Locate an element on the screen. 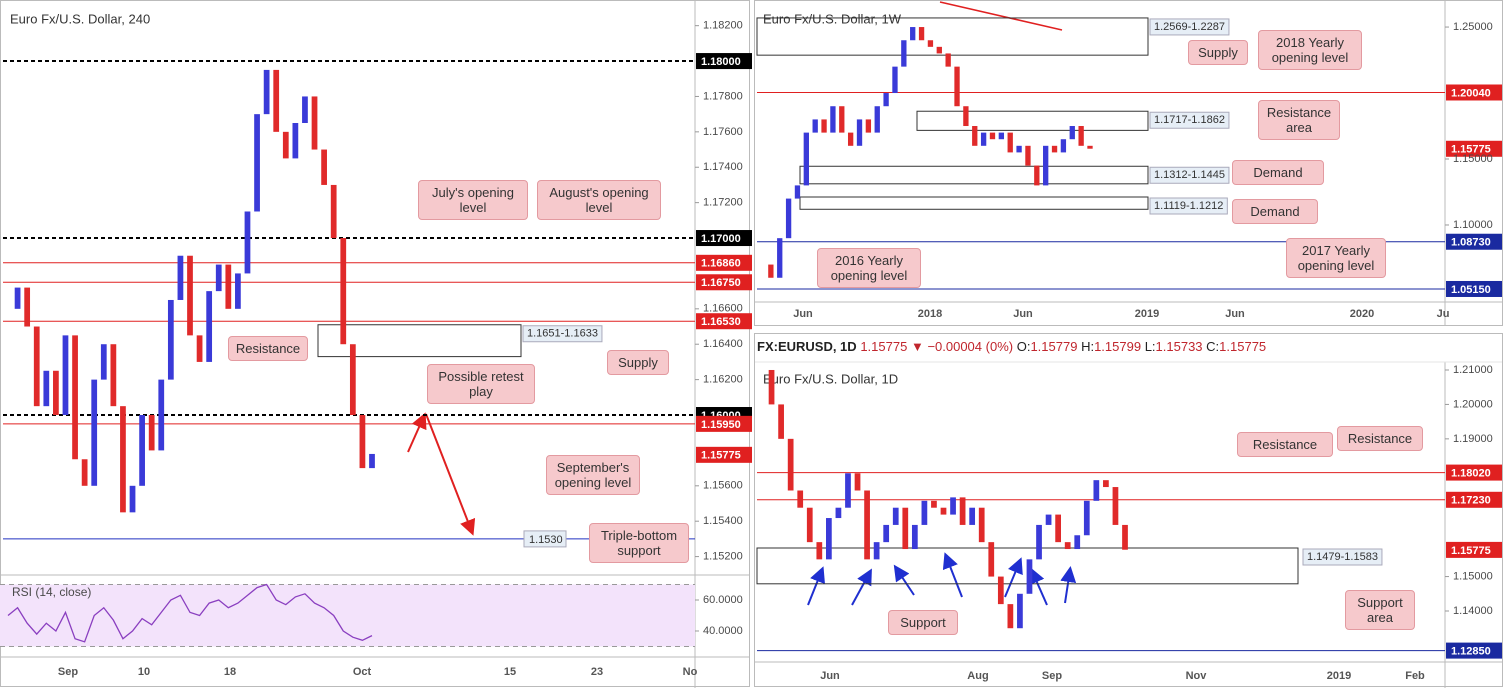 The width and height of the screenshot is (1504, 688). x-tick-label: Aug is located at coordinates (977, 676).